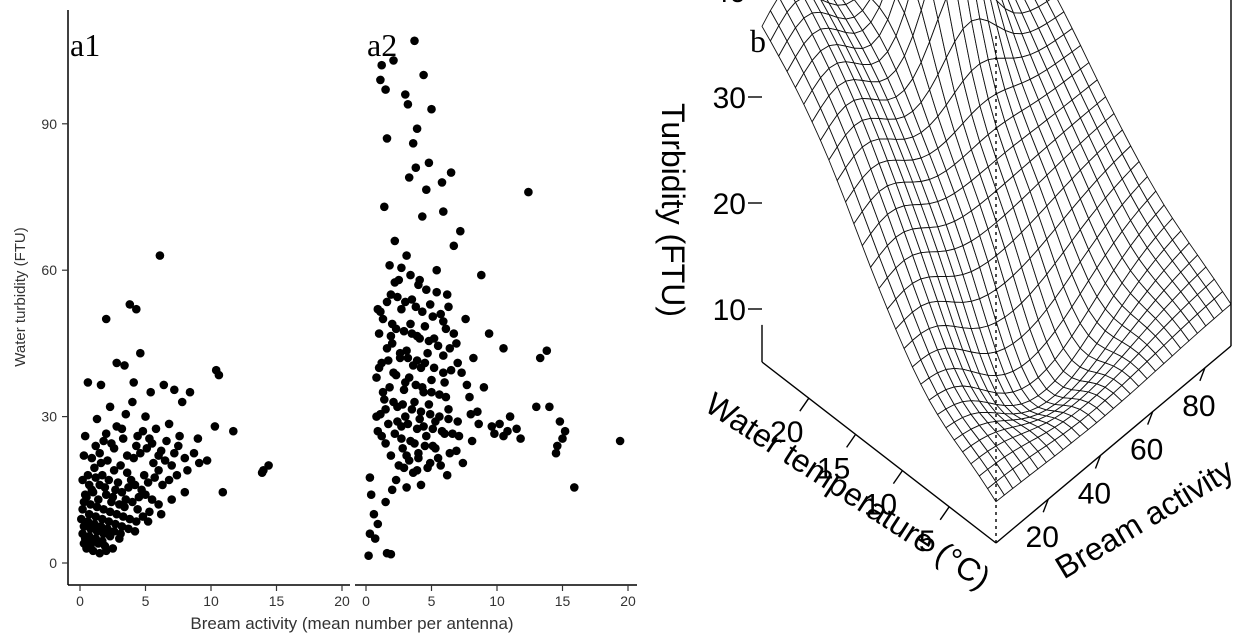 This screenshot has height=635, width=1254. Describe the element at coordinates (49, 270) in the screenshot. I see `y-tick-label-2: 60` at that location.